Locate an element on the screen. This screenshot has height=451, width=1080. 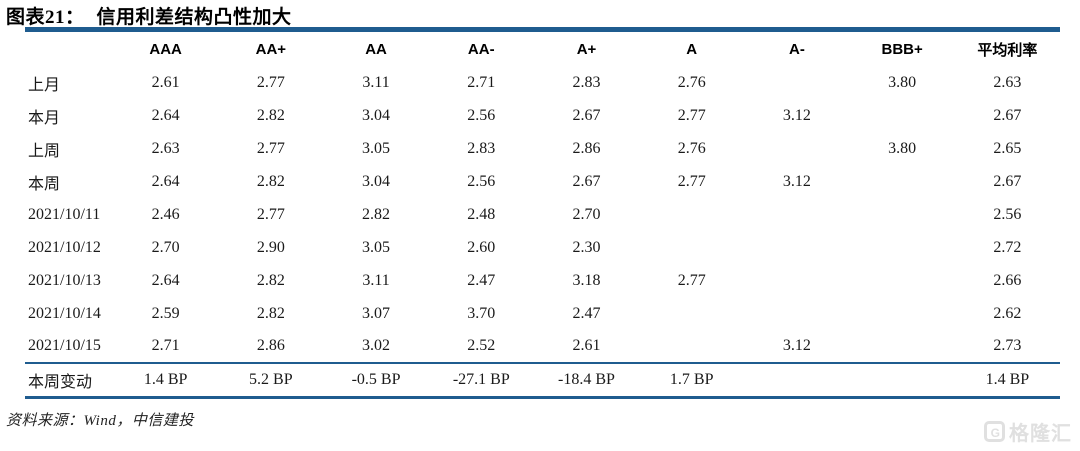
row-label: 2021/10/13 is located at coordinates (64, 280).